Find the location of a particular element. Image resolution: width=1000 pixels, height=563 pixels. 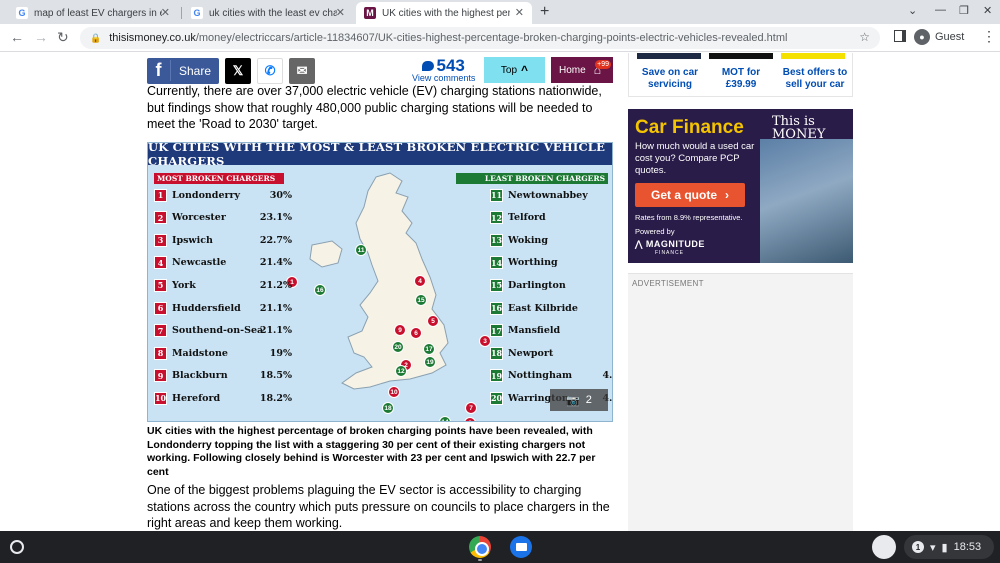

get-a-quote-button: Get a quote › is located at coordinates (690, 195).